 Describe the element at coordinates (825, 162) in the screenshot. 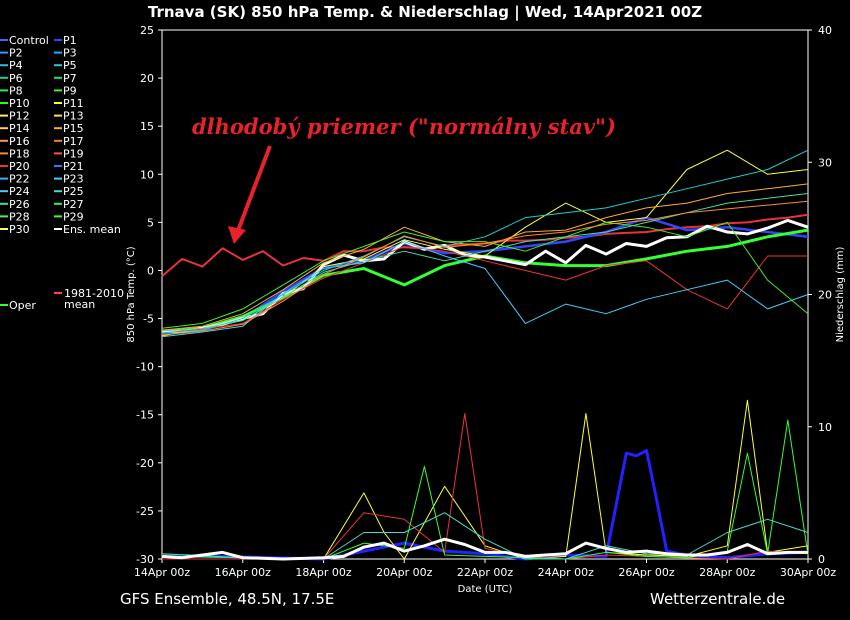

I see `y2-tick-label: 30` at that location.